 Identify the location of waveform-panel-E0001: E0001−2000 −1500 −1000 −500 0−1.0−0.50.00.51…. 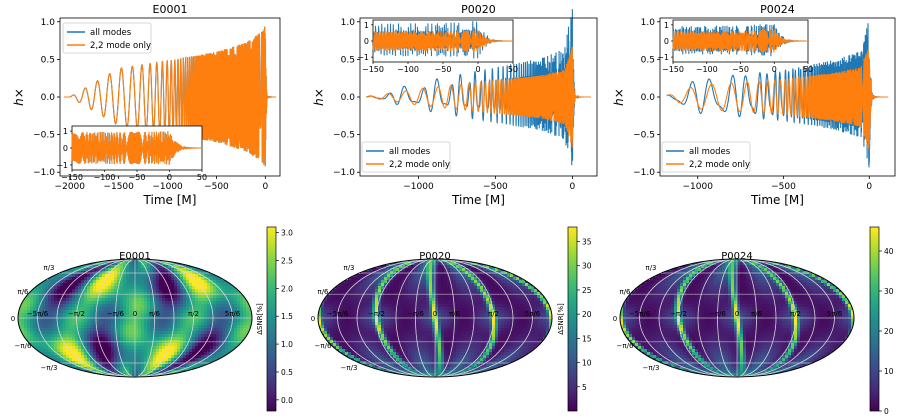
(146, 105).